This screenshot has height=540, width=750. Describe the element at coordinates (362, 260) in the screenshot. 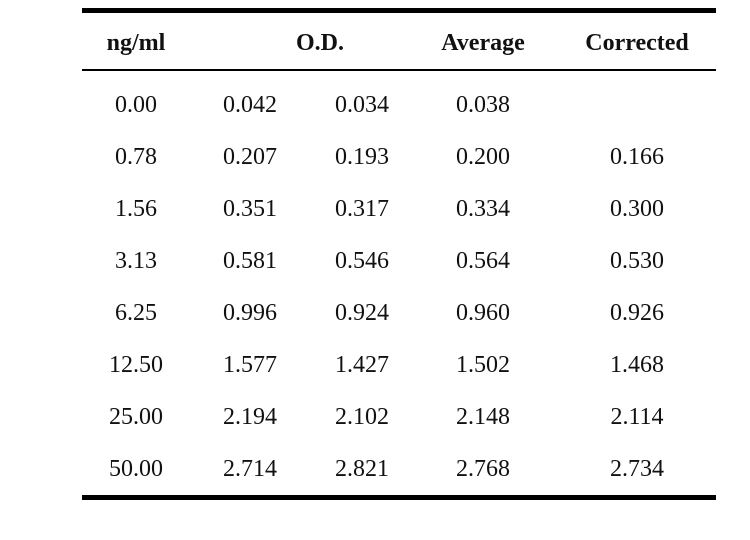

I see `od-2-cell: 0.546` at that location.